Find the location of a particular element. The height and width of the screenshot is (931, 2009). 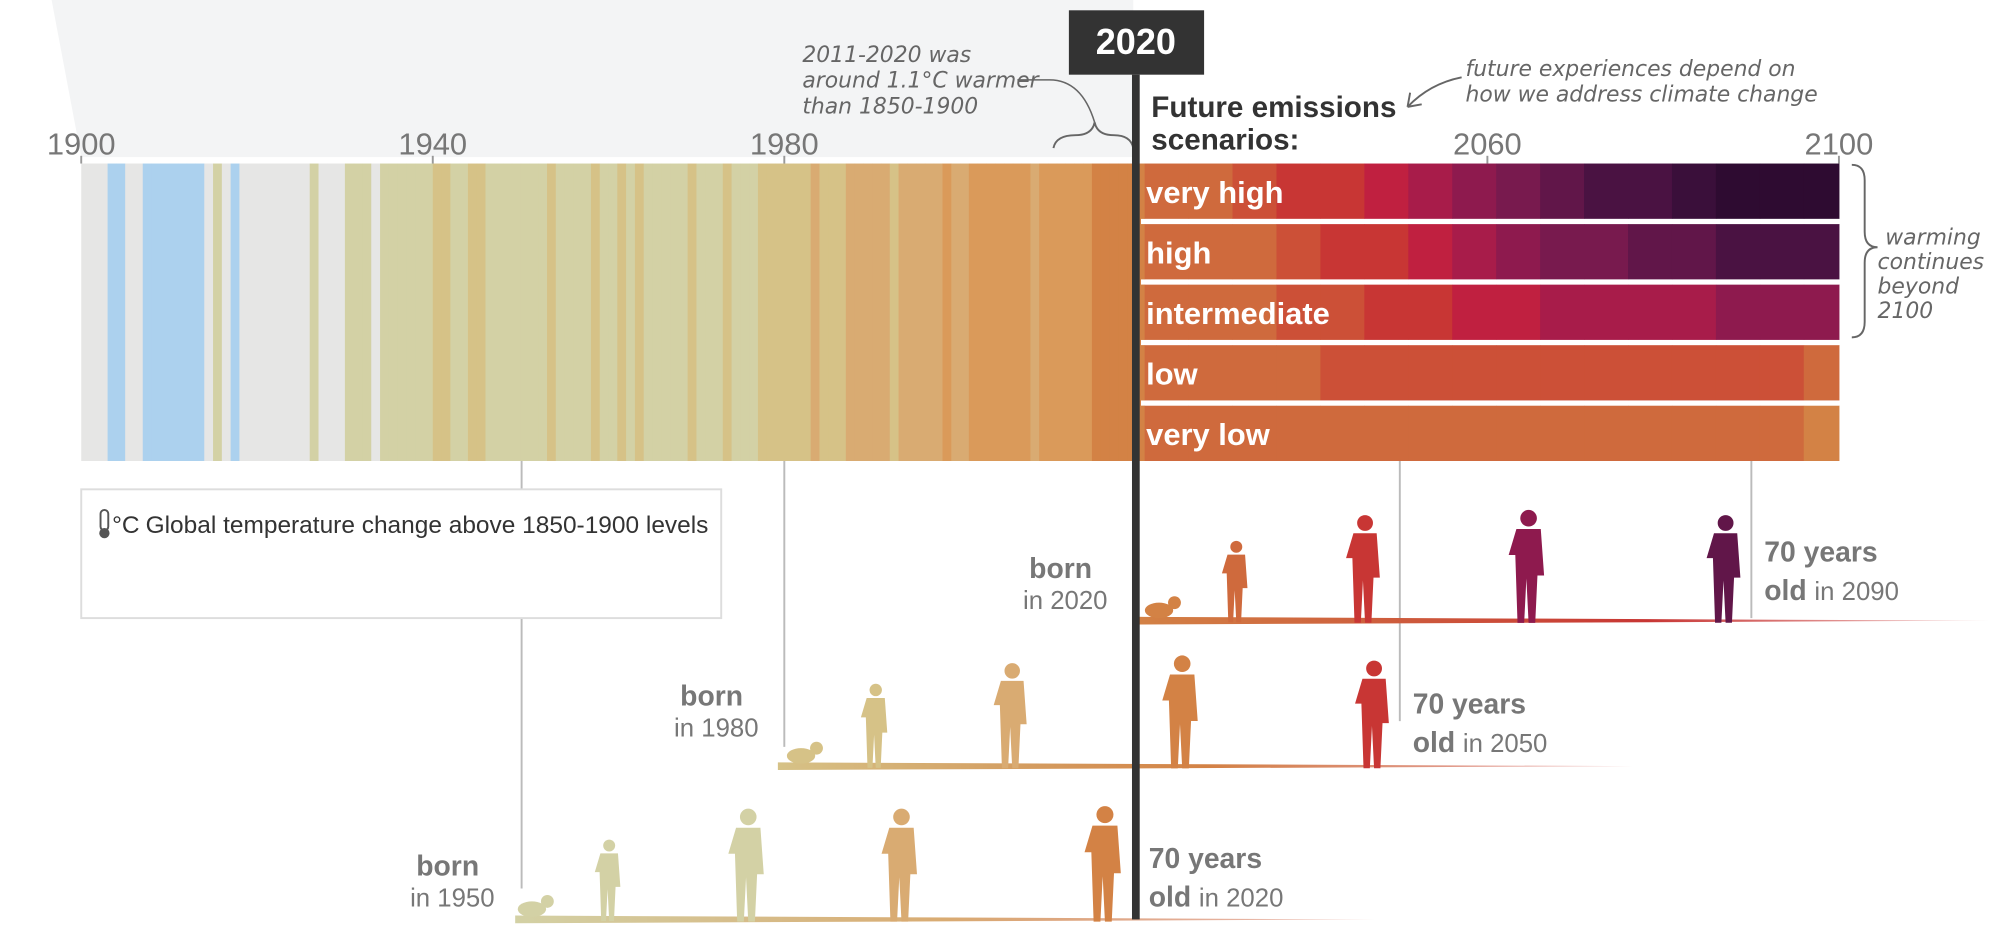

scenarios-title: scenarios: is located at coordinates (1225, 139).